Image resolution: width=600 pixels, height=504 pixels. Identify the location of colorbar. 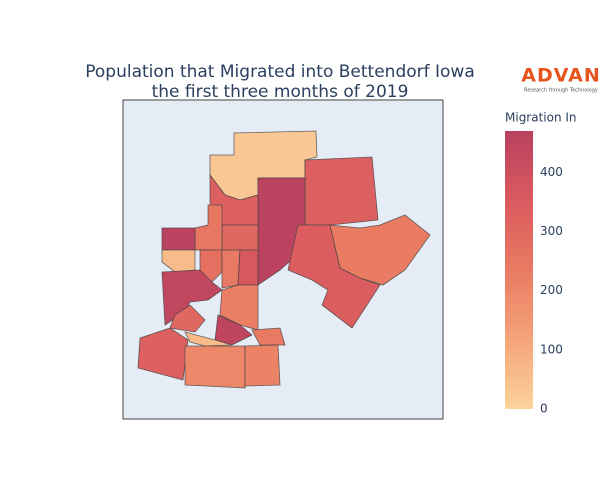
(519, 270).